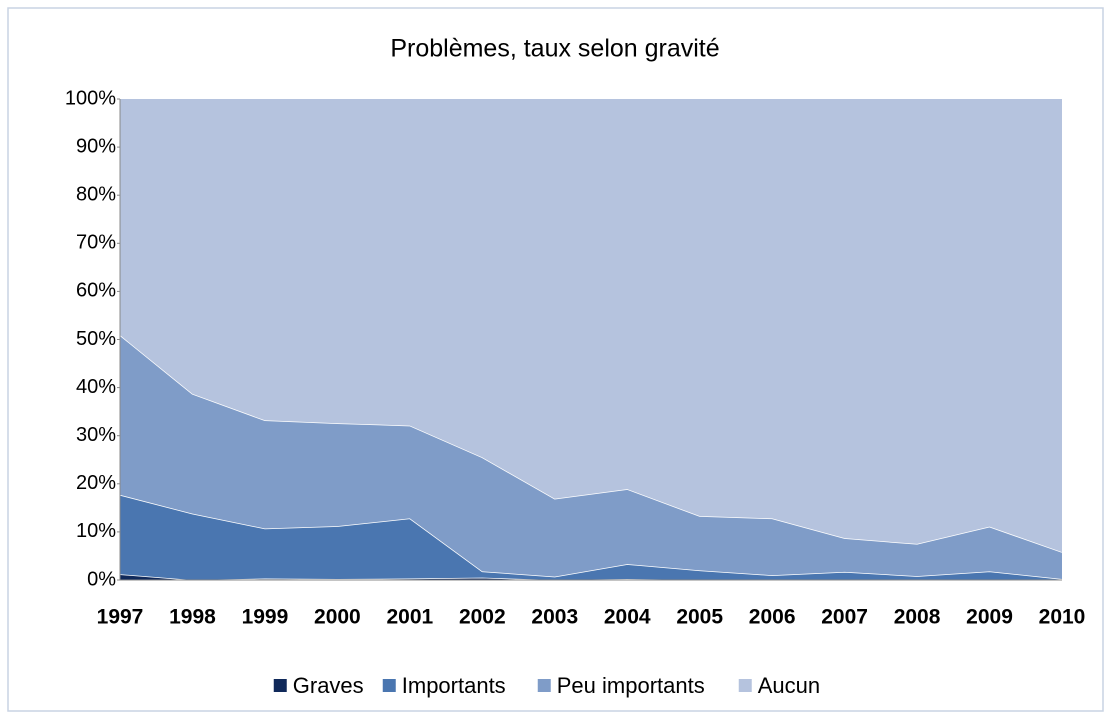 Image resolution: width=1111 pixels, height=720 pixels. What do you see at coordinates (96, 194) in the screenshot?
I see `y-tick-label: 80%` at bounding box center [96, 194].